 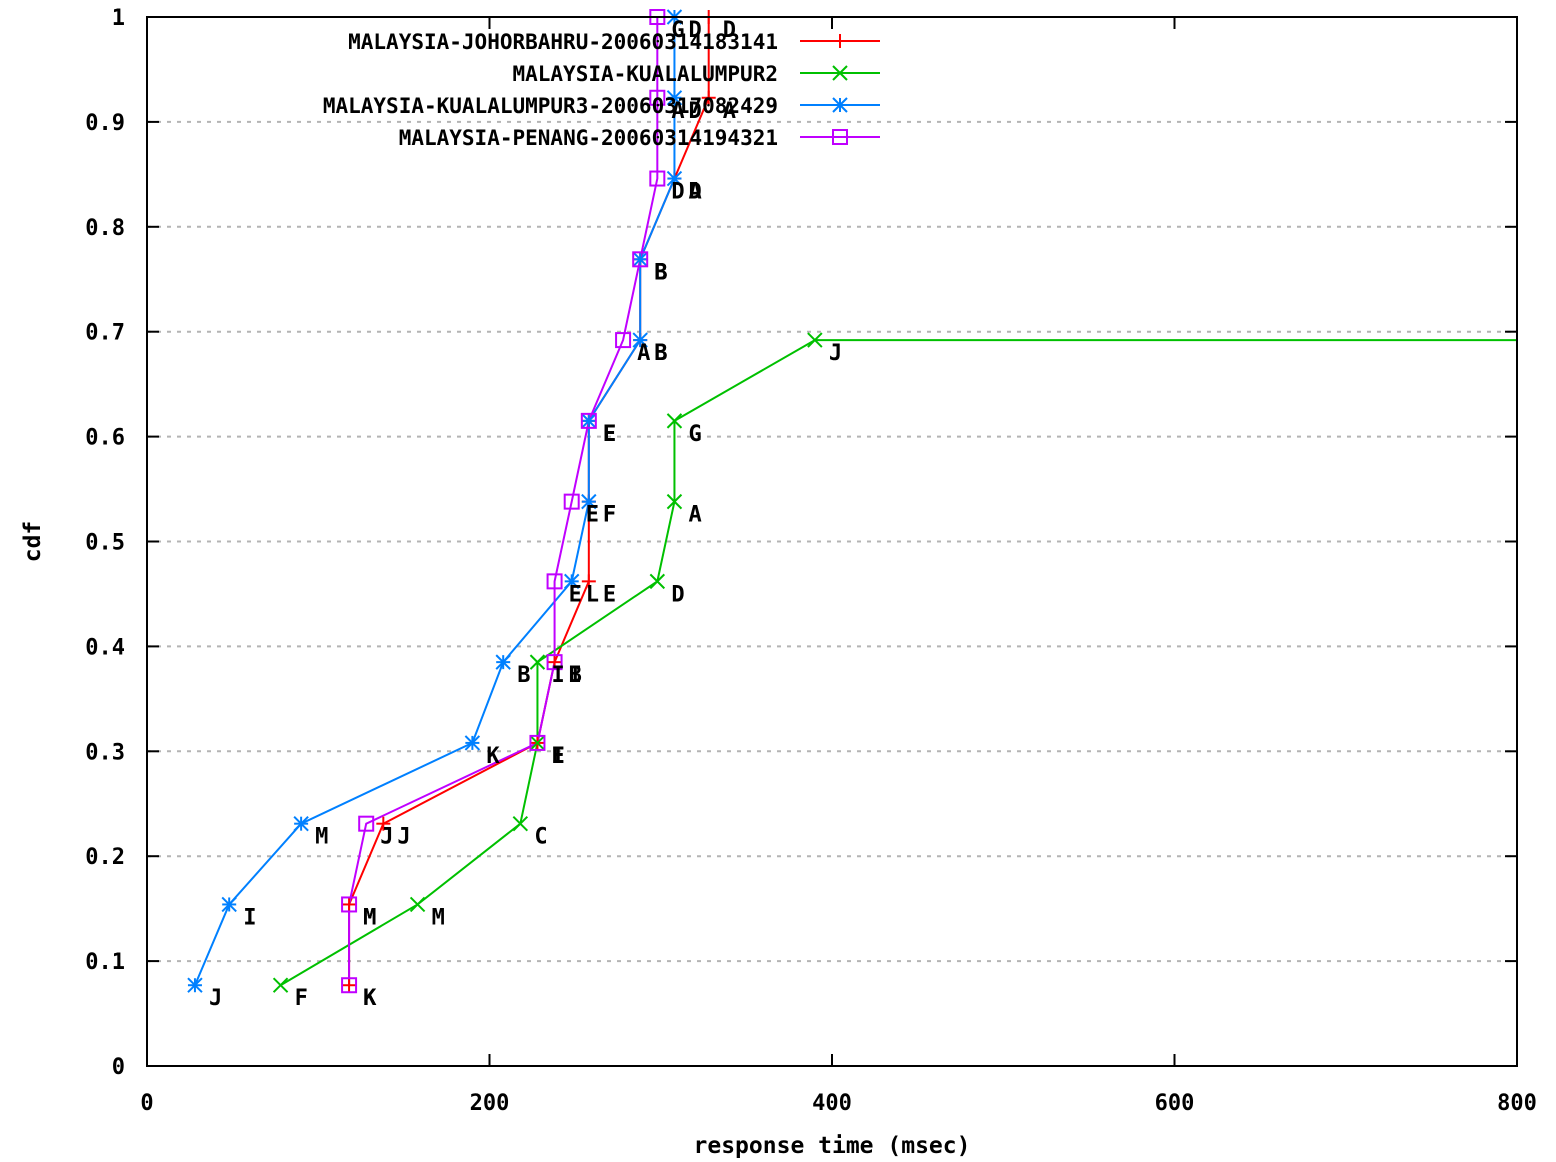 I want to click on legend-label: MALAYSIA-JOHORBAHRU-20060314183141, so click(x=563, y=42).